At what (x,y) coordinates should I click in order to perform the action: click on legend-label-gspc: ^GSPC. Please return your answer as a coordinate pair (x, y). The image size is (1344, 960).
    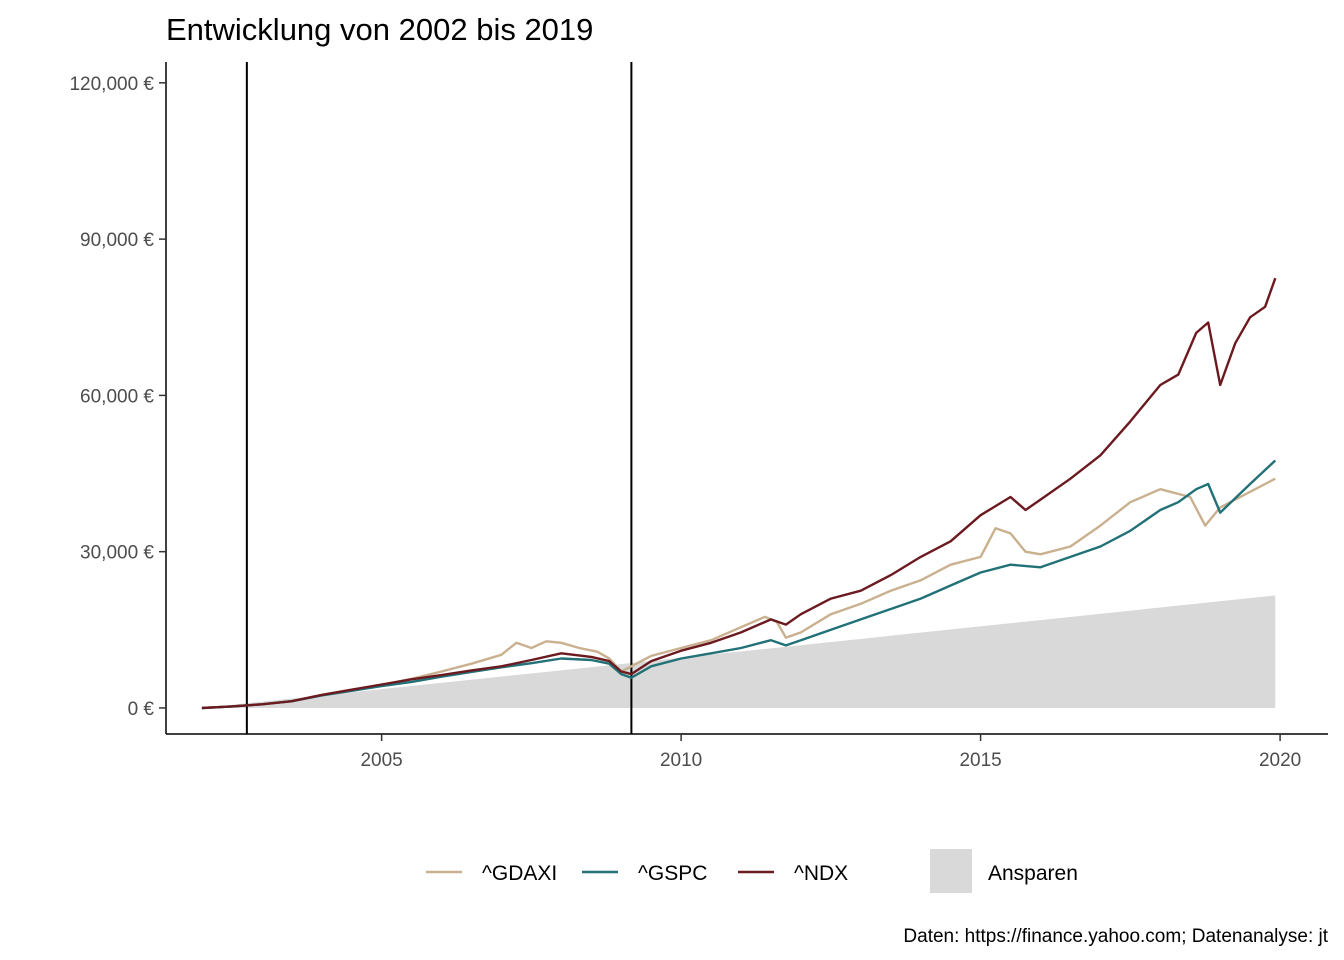
    Looking at the image, I should click on (672, 873).